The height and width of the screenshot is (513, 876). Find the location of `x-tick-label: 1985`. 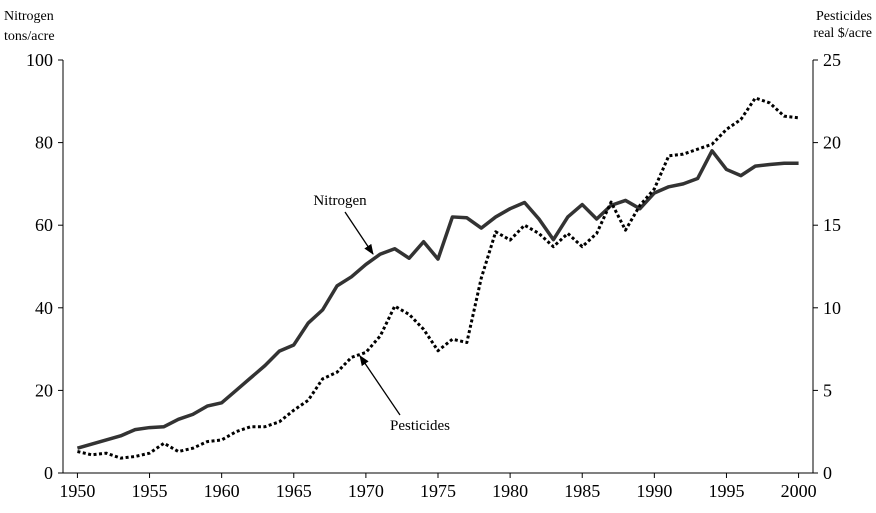

x-tick-label: 1985 is located at coordinates (582, 491).